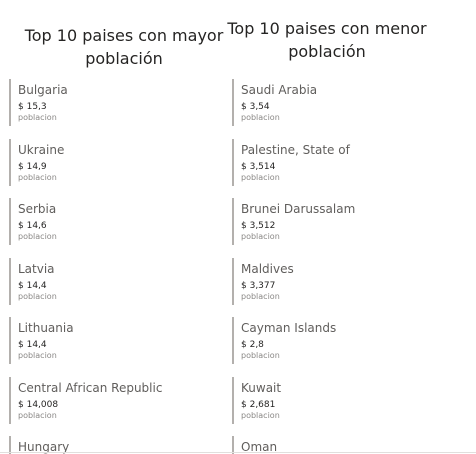  Describe the element at coordinates (339, 162) in the screenshot. I see `list-item: Palestine, State of $ 3,514 poblacion` at that location.